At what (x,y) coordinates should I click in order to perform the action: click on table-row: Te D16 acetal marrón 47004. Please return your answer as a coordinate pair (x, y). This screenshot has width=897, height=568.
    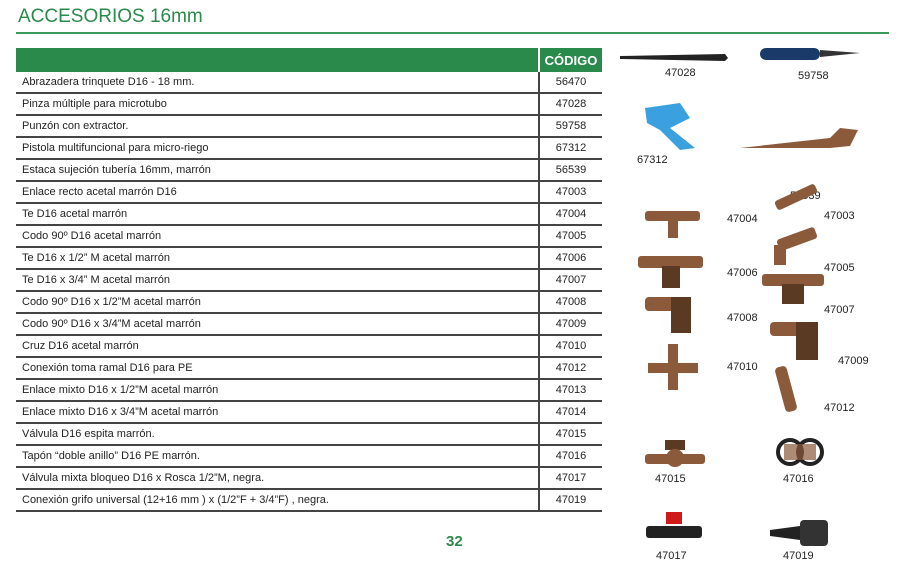
    Looking at the image, I should click on (309, 214).